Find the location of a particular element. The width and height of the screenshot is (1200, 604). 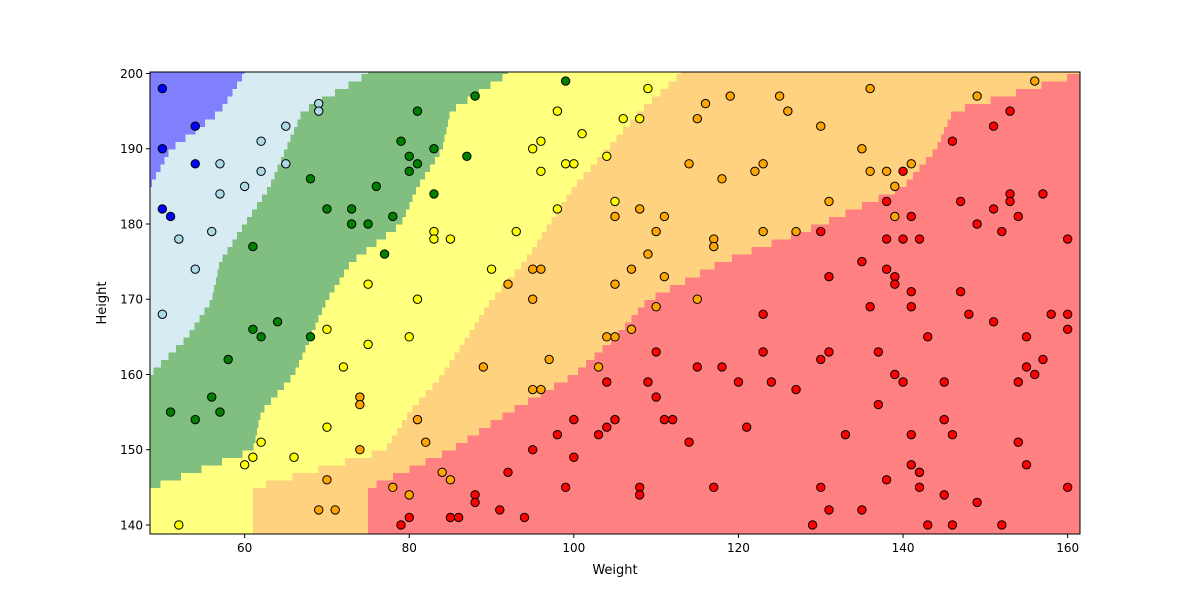

x-tick-label: 120 is located at coordinates (738, 548).